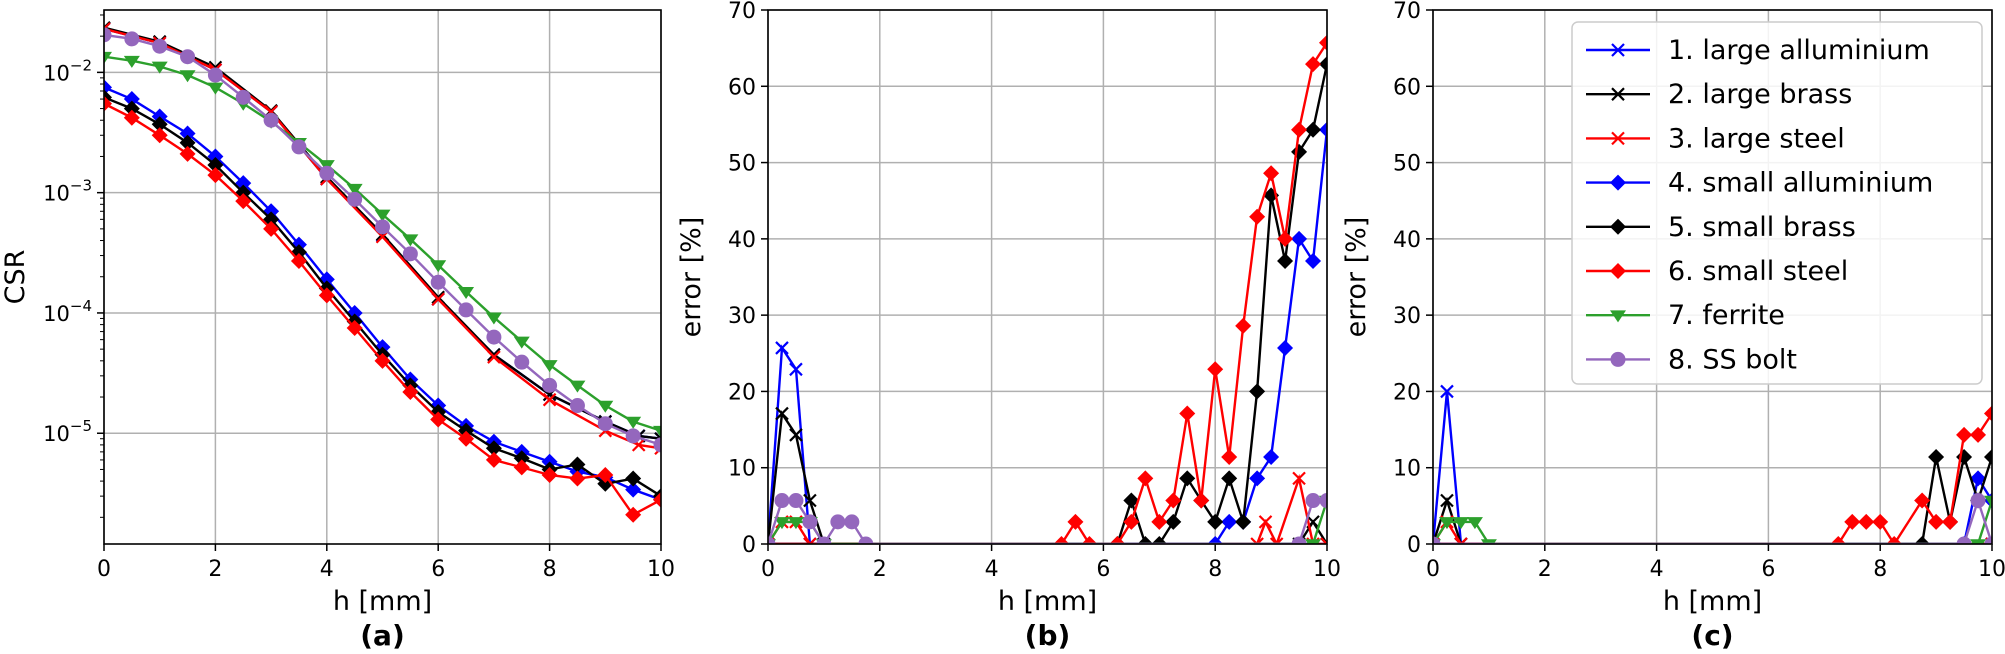 This screenshot has width=2005, height=654. I want to click on y-tick-label: 10−3, so click(67, 191).